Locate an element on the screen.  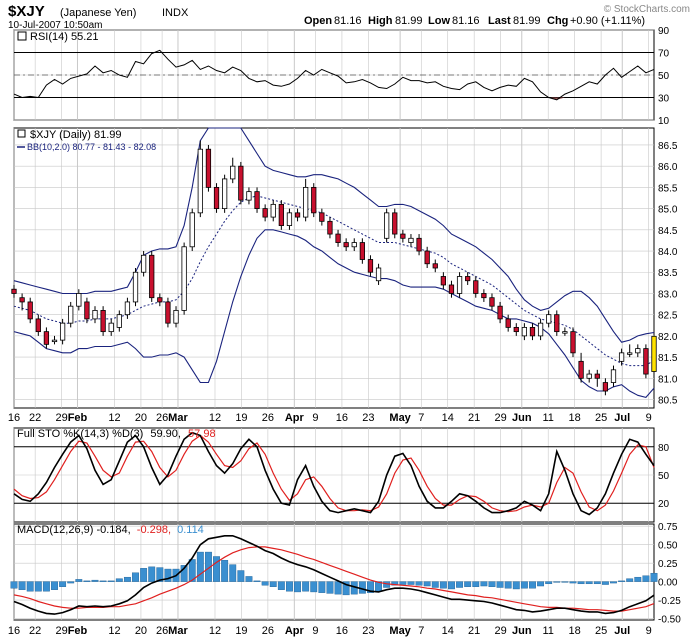
last-label: Last is located at coordinates (499, 21).